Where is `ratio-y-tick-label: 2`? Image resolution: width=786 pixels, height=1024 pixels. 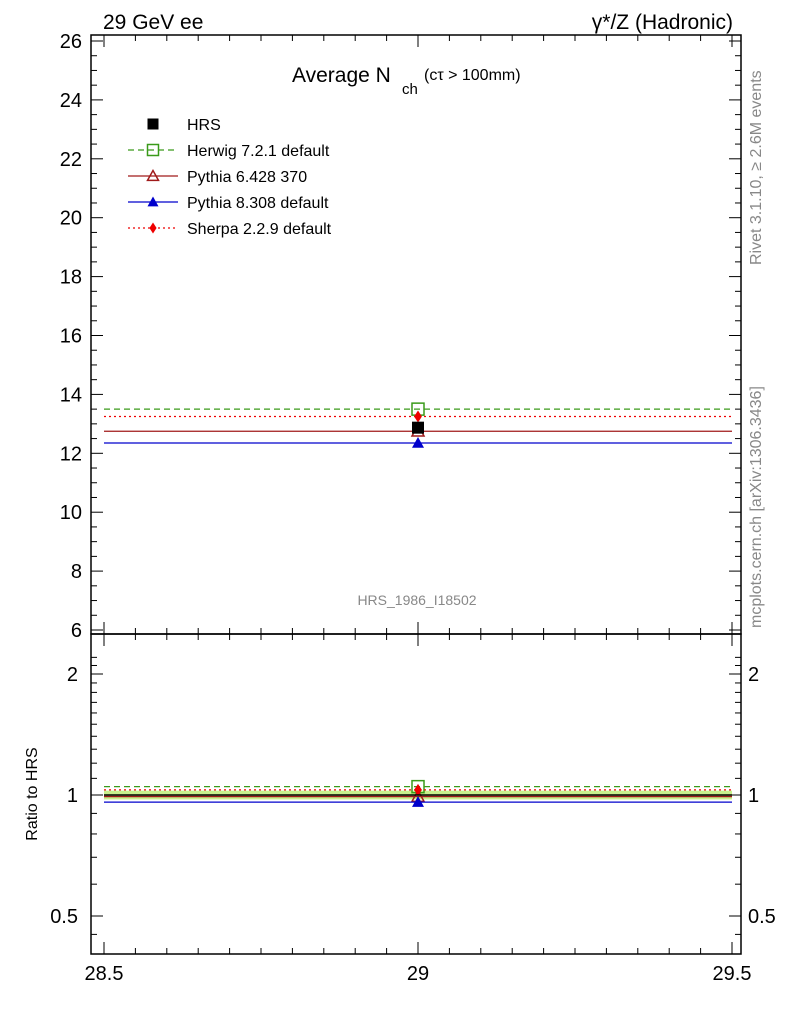
ratio-y-tick-label: 2 is located at coordinates (72, 675).